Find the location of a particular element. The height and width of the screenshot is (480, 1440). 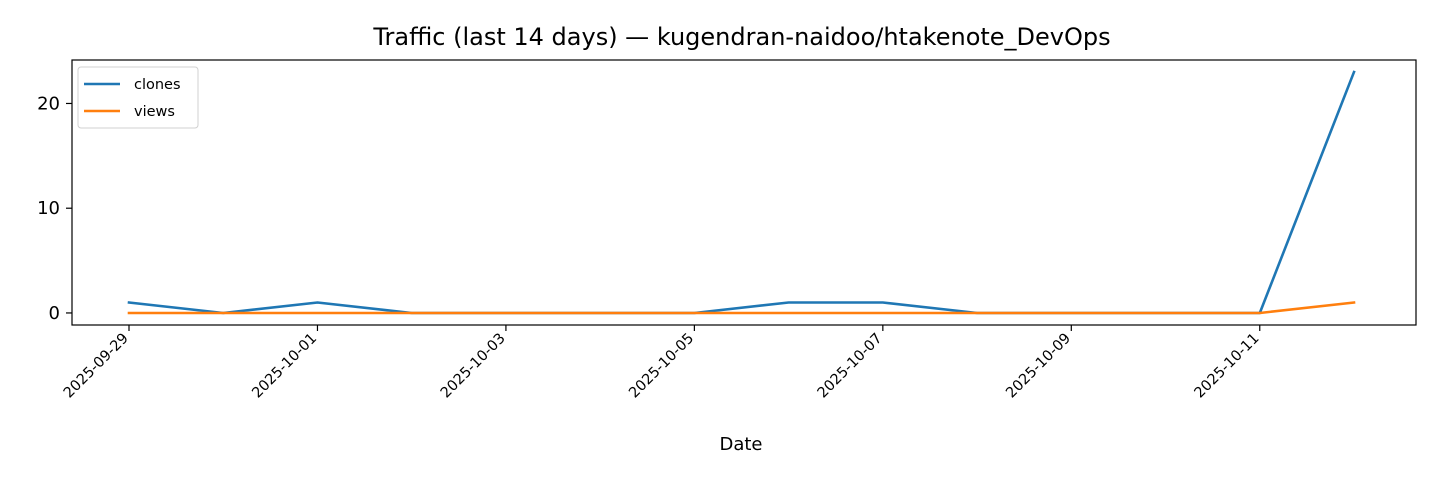

x-axis-label: Date is located at coordinates (740, 444).